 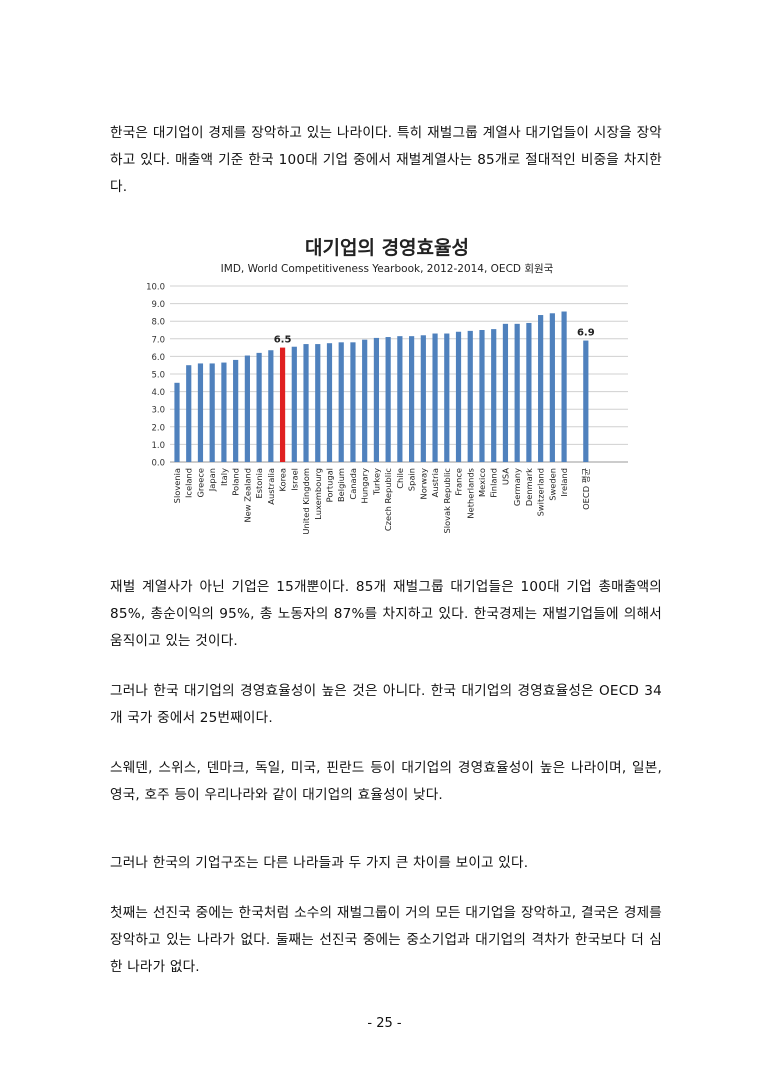 I want to click on bar-united-kingdom, so click(x=306, y=403).